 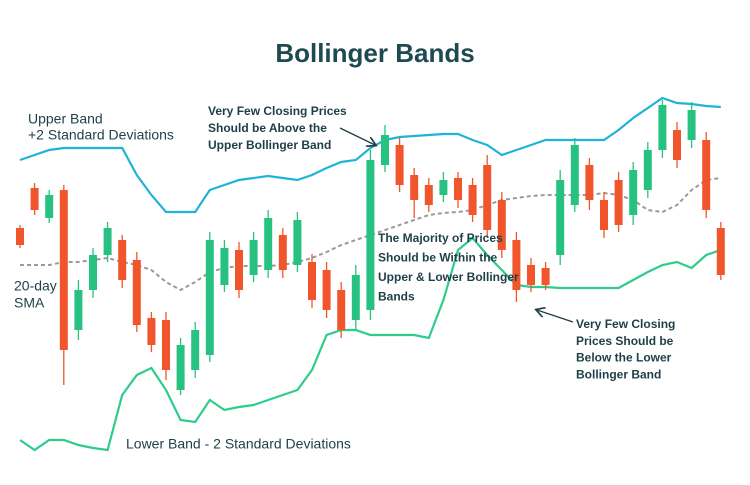 What do you see at coordinates (448, 277) in the screenshot?
I see `annotation: Upper & Lower Bollinger` at bounding box center [448, 277].